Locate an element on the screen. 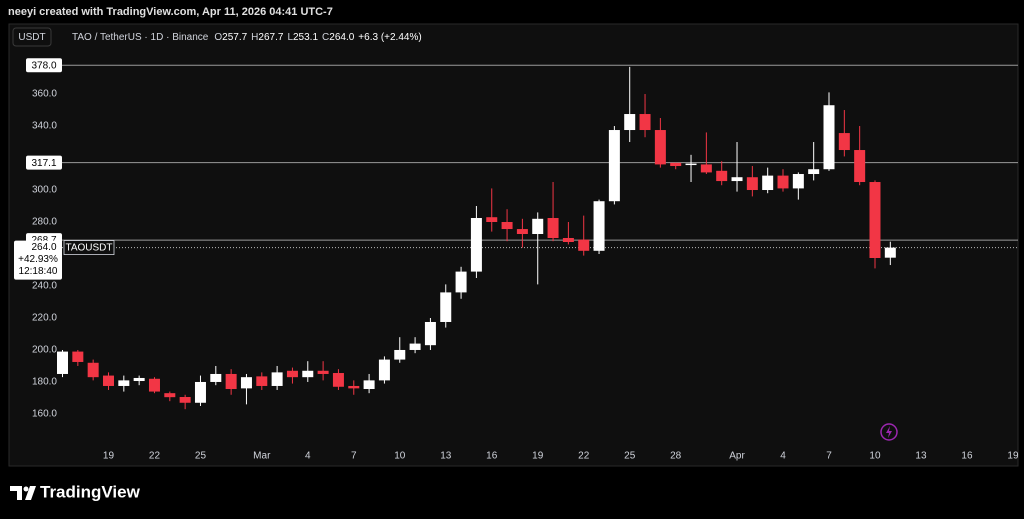 The image size is (1024, 519). legend-text: 257.7 is located at coordinates (234, 37).